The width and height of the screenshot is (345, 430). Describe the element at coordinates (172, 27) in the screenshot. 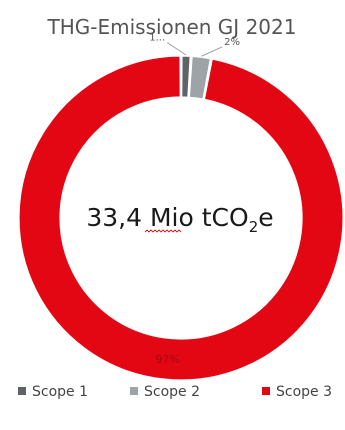

I see `chart-title: THG-Emissionen GJ 2021` at that location.